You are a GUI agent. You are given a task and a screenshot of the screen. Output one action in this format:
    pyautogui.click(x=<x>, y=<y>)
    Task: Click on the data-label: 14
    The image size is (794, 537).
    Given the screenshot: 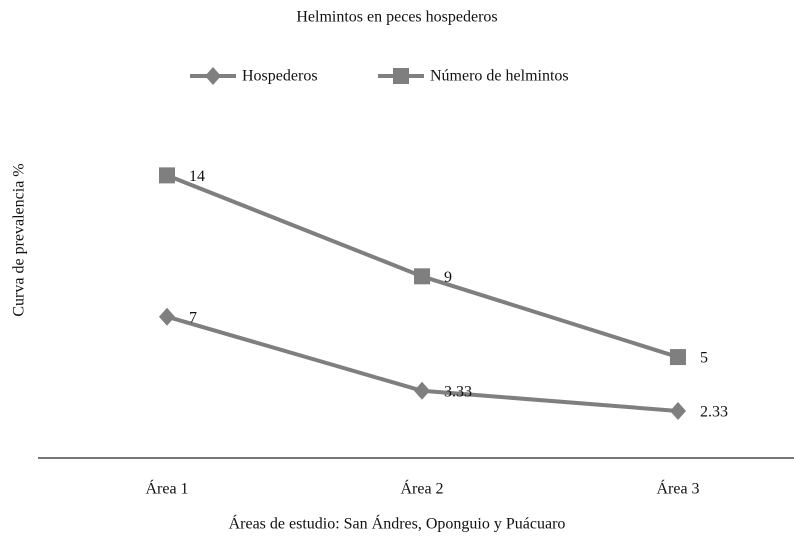 What is the action you would take?
    pyautogui.click(x=197, y=176)
    